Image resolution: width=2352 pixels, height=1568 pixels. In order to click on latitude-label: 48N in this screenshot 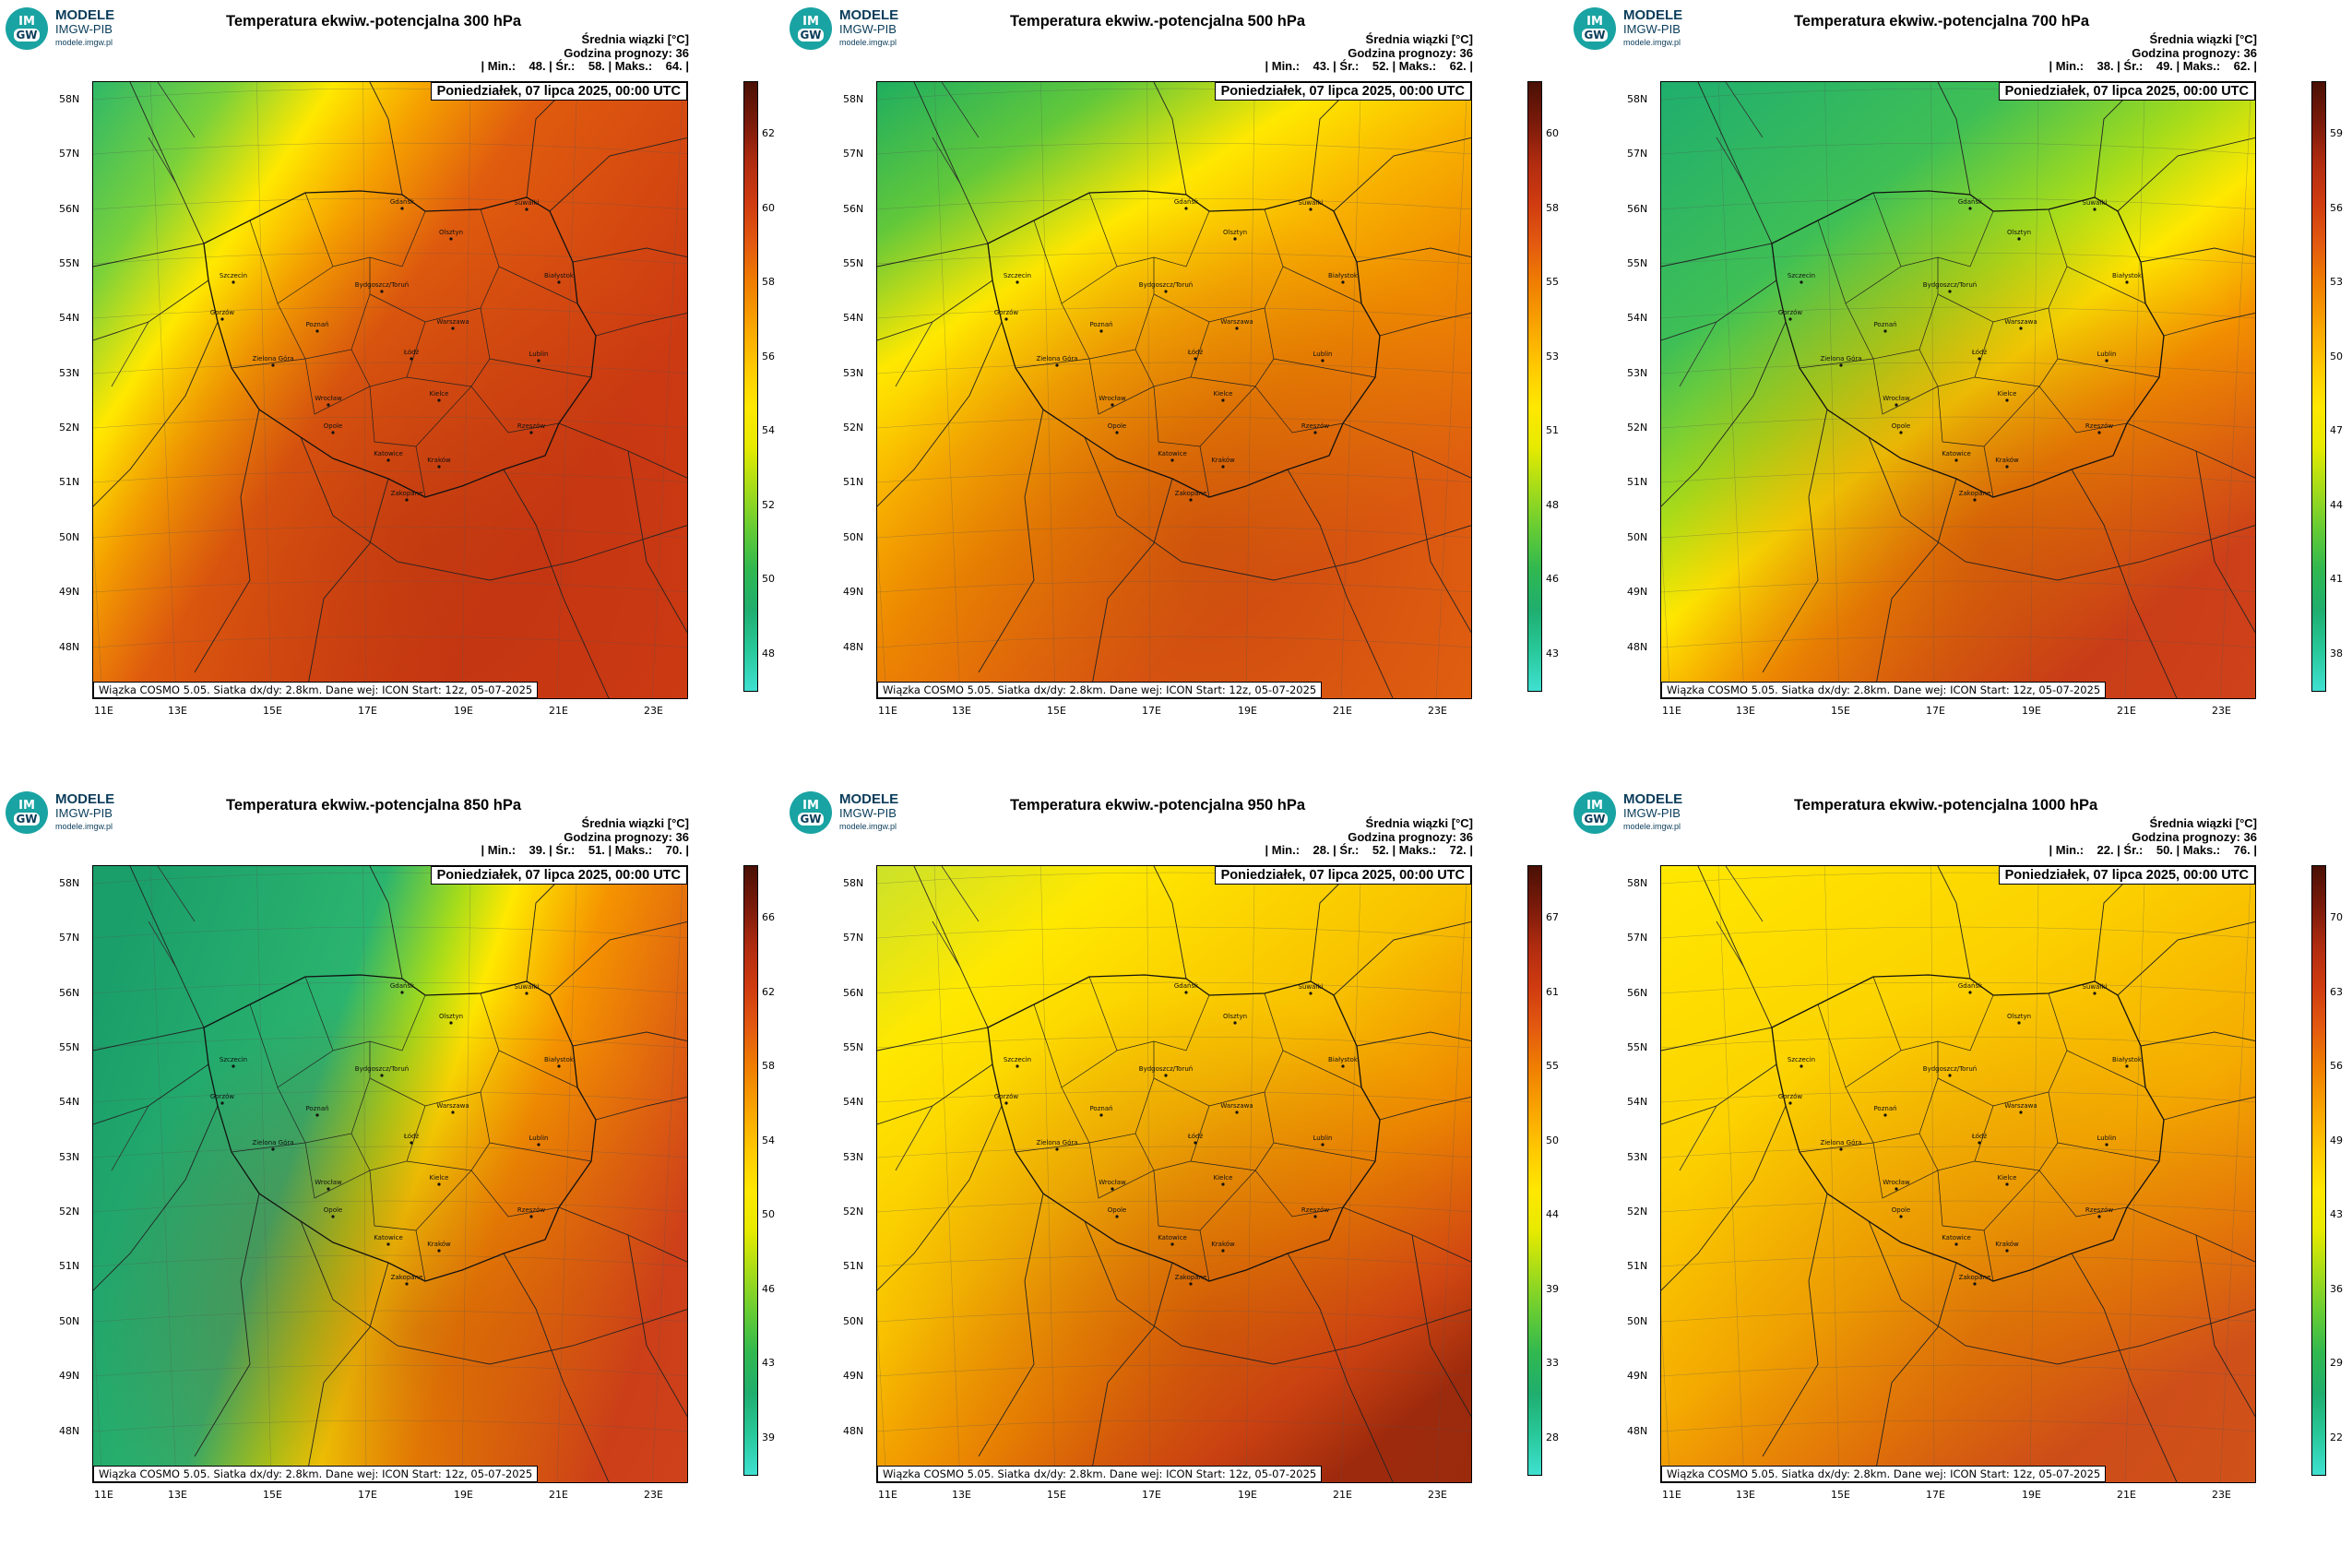, I will do `click(853, 1431)`.